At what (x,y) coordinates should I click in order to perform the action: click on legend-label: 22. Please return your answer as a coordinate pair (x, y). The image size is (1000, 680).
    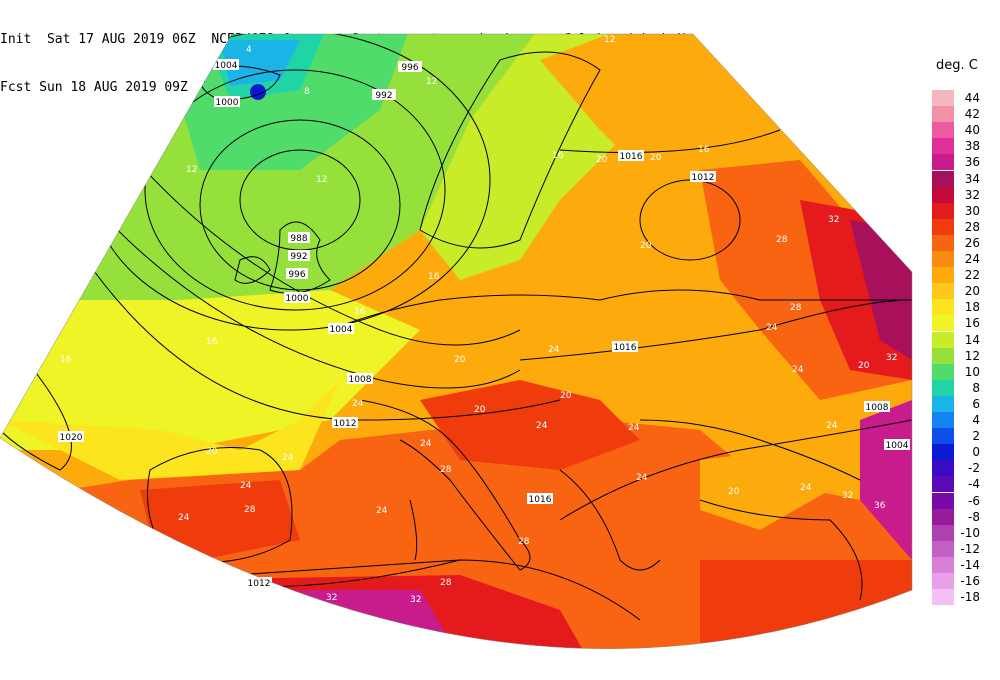
    Looking at the image, I should click on (972, 275).